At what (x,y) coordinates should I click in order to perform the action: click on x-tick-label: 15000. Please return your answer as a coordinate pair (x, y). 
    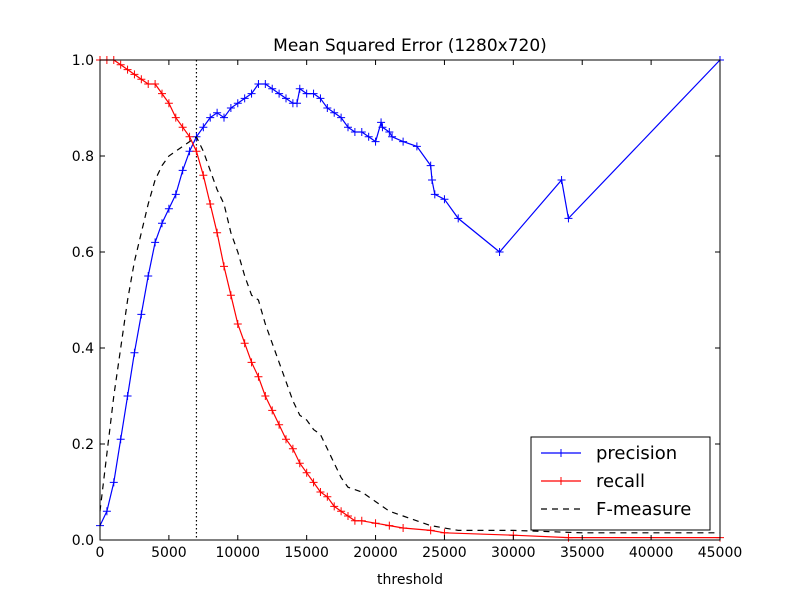
    Looking at the image, I should click on (306, 553).